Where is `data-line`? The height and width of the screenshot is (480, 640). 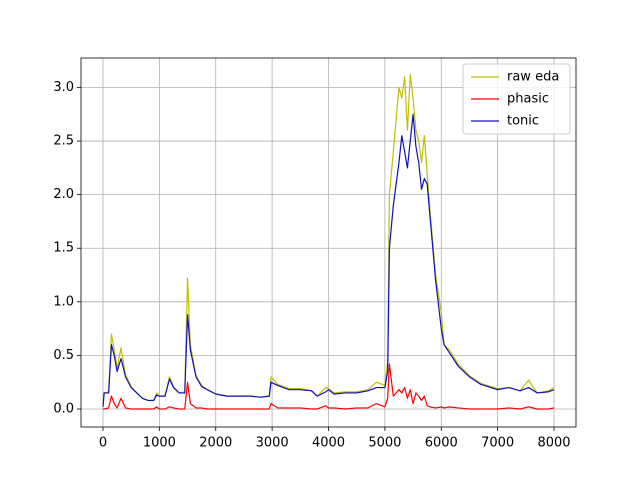
data-line is located at coordinates (328, 386).